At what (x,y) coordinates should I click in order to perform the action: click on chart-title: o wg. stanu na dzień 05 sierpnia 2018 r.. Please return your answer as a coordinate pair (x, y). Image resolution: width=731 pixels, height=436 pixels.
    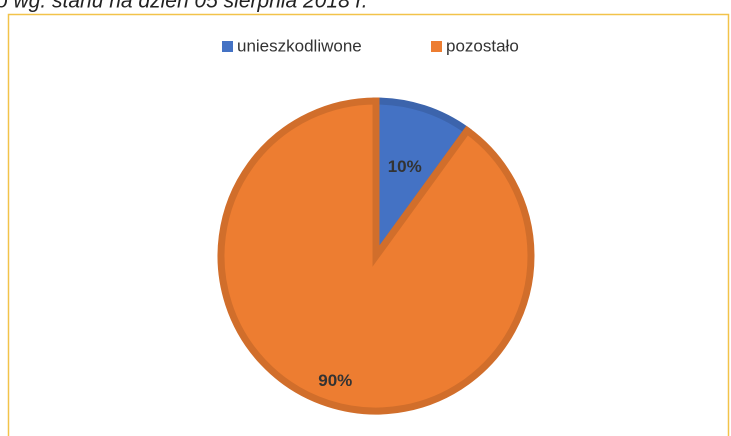
    Looking at the image, I should click on (184, 6).